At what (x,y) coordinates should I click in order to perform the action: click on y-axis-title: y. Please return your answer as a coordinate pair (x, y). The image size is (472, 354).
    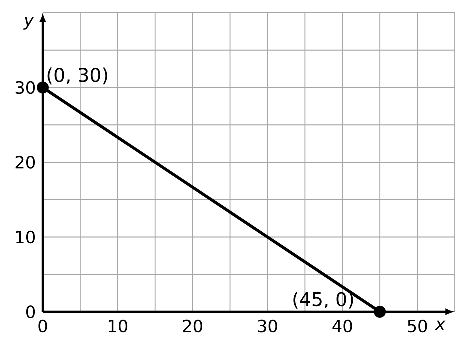
    Looking at the image, I should click on (29, 23).